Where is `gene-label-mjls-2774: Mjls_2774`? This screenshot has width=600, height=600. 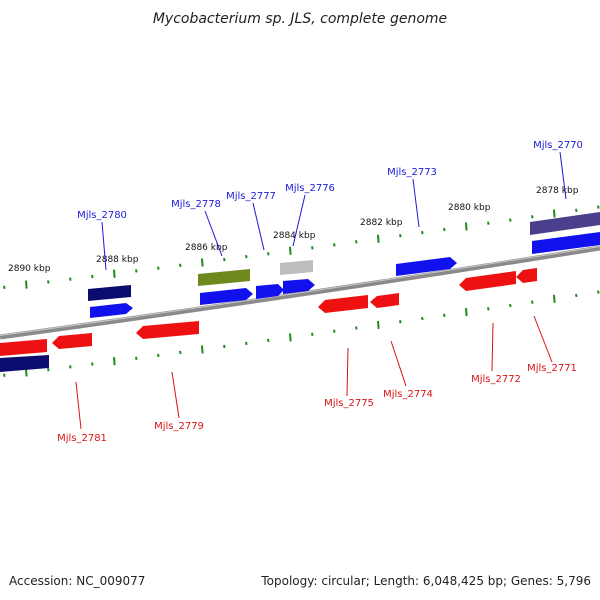 gene-label-mjls-2774: Mjls_2774 is located at coordinates (408, 394).